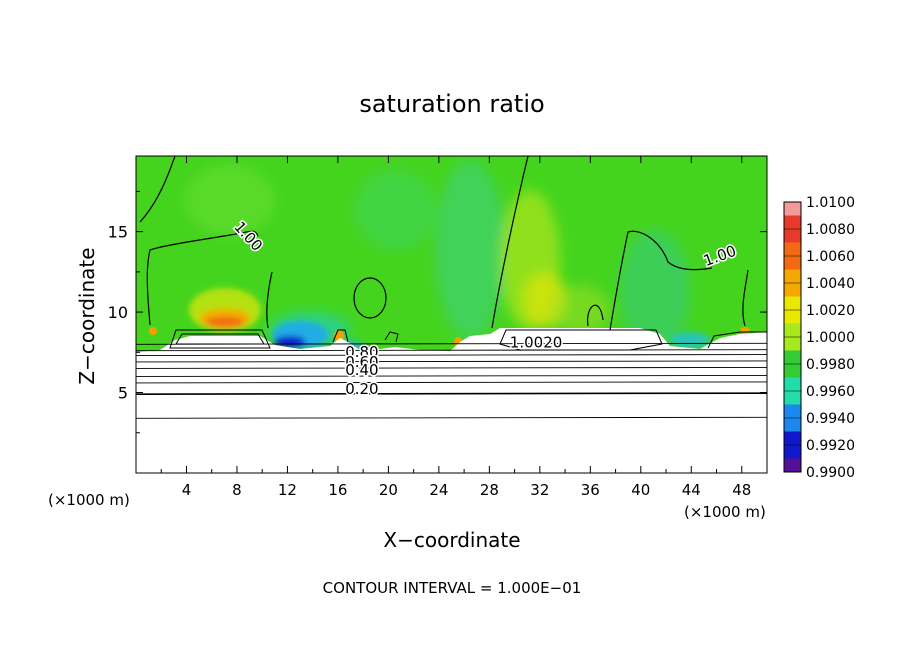 This screenshot has width=904, height=654. I want to click on x-tick-label: 28, so click(489, 490).